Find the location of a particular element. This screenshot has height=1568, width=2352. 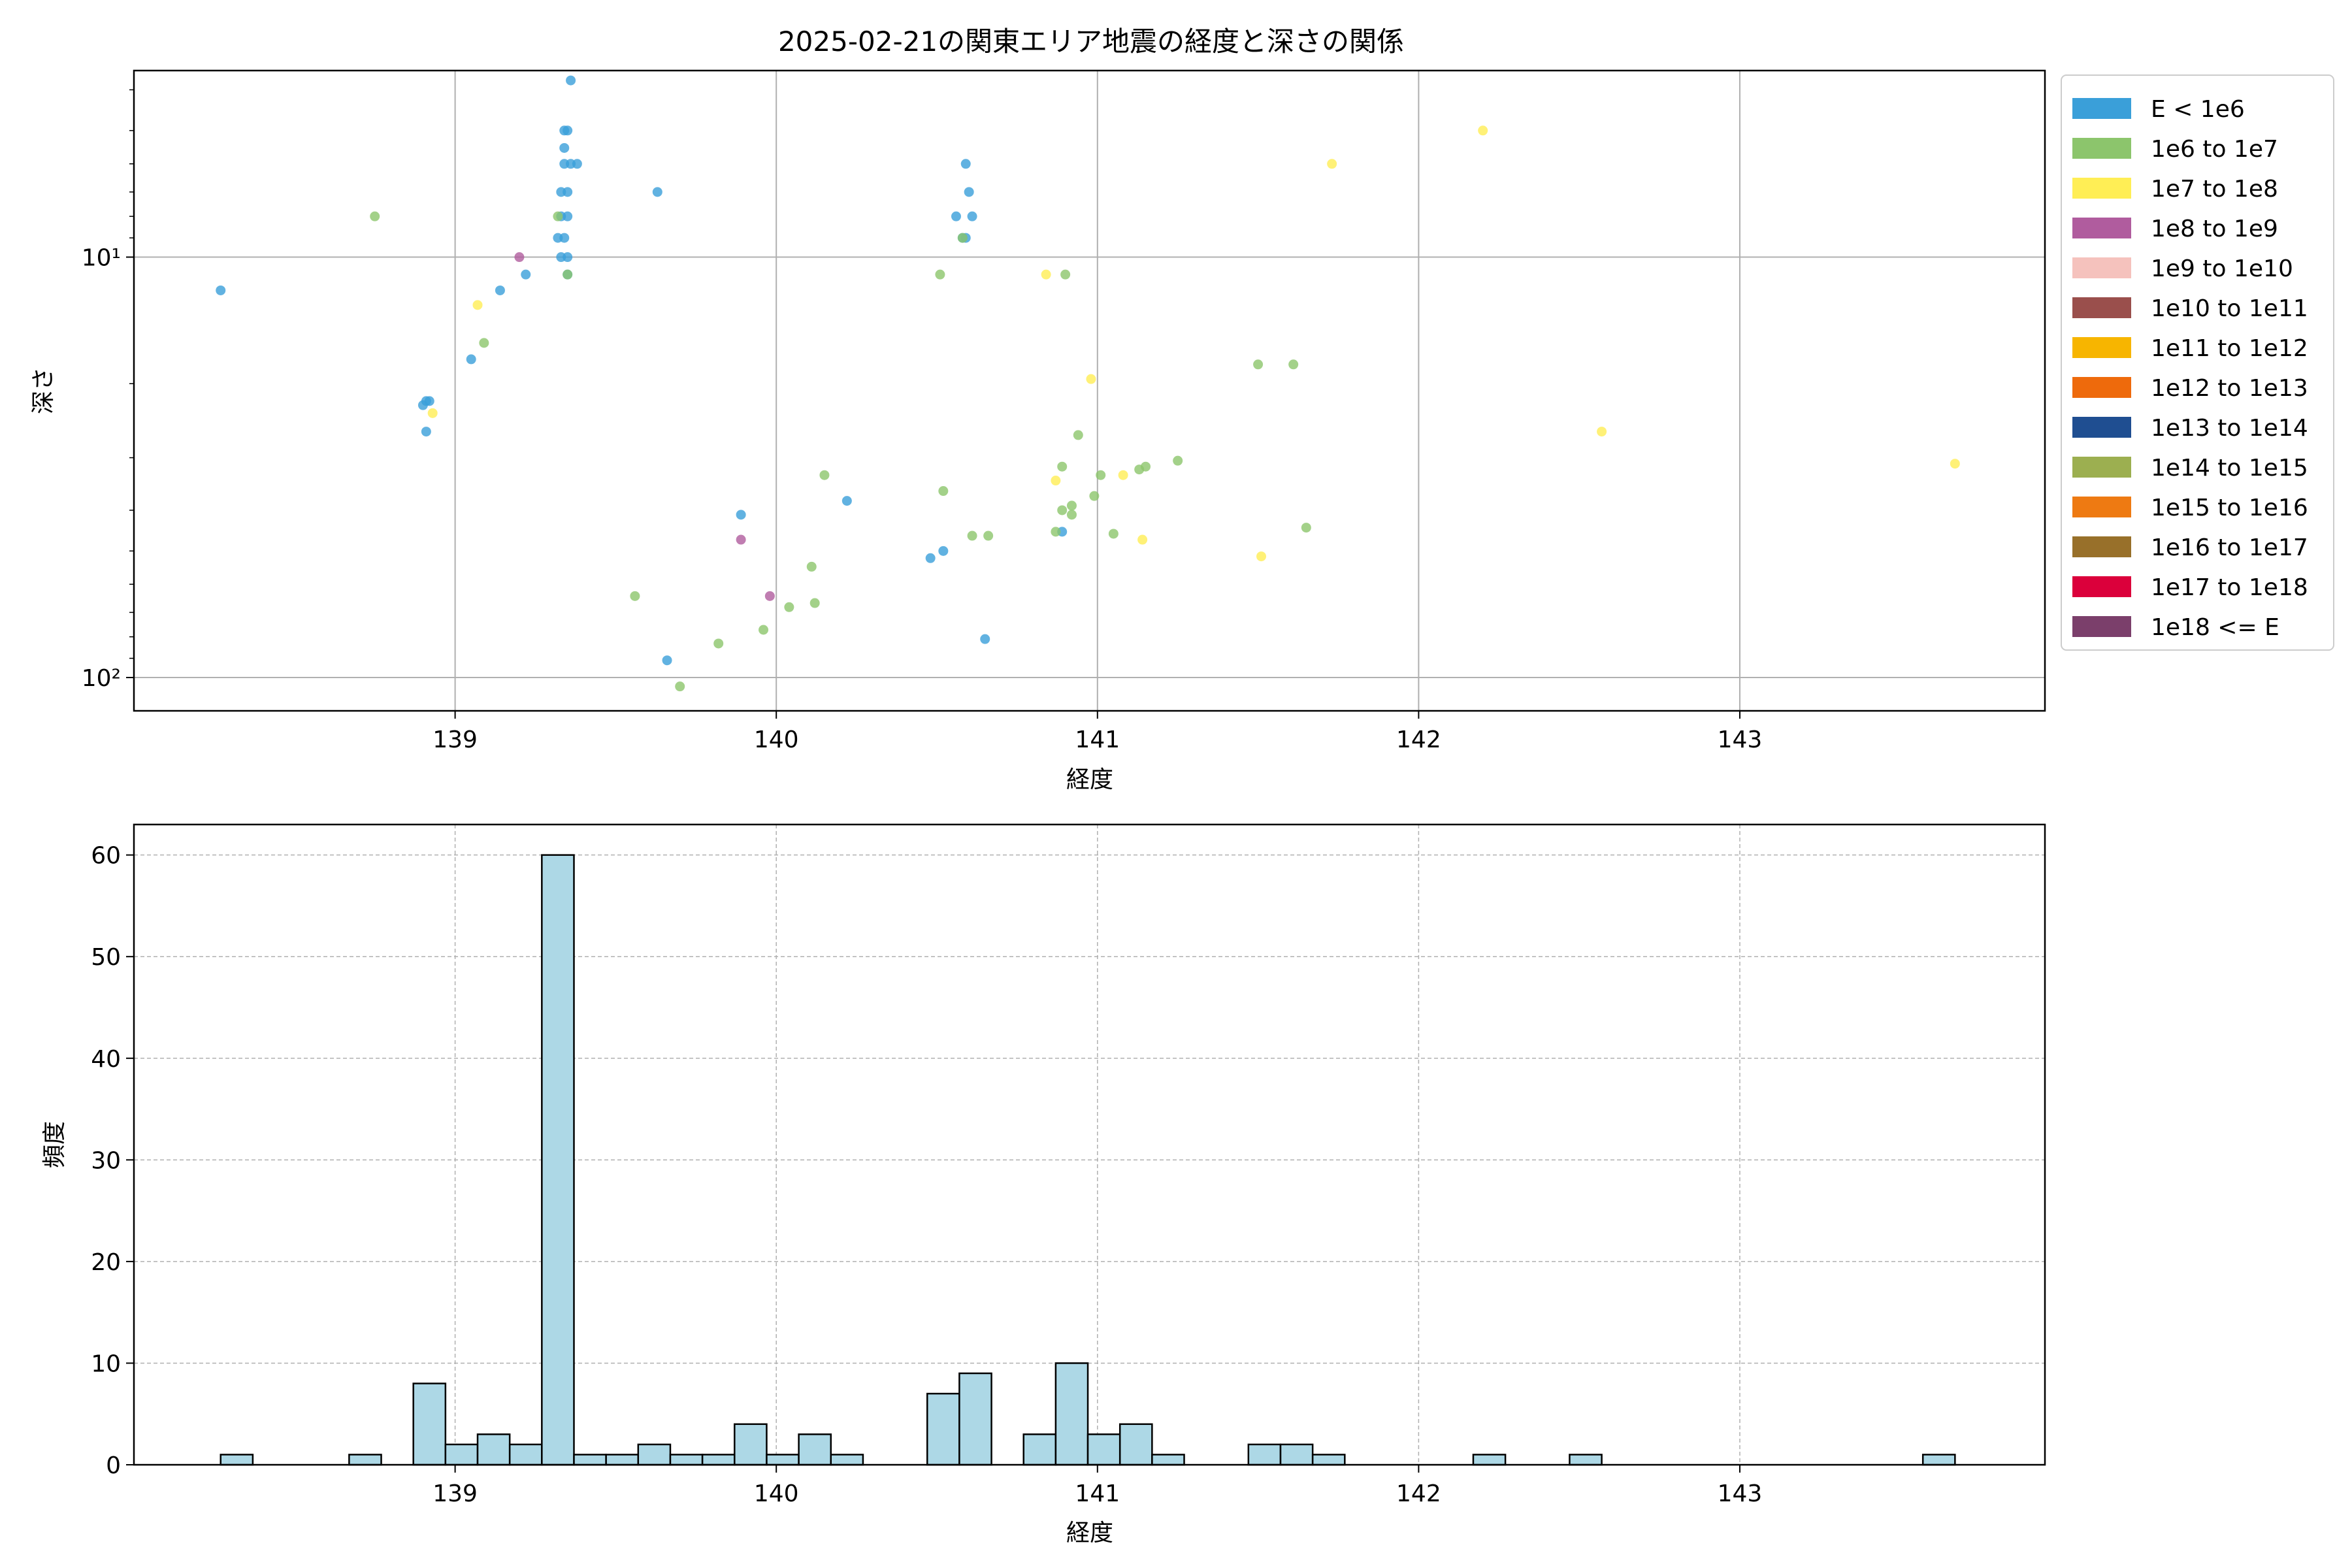

histogram-x-tick-label: 141 is located at coordinates (1097, 1493).